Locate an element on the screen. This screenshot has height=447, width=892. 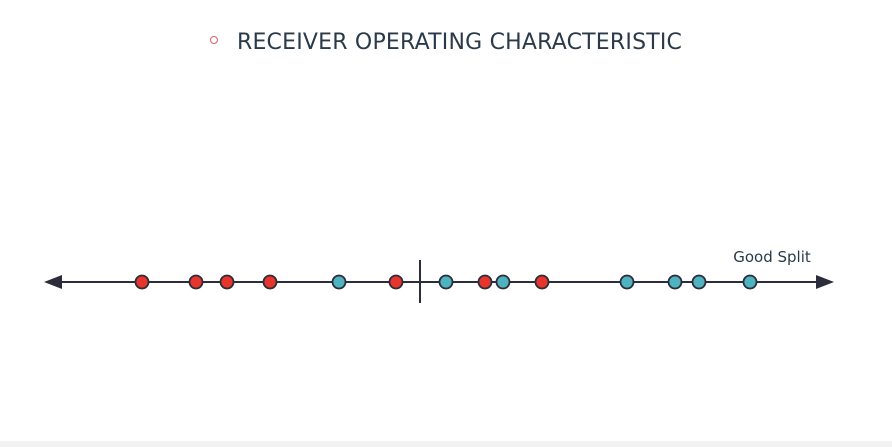
bottom-strip is located at coordinates (446, 444).